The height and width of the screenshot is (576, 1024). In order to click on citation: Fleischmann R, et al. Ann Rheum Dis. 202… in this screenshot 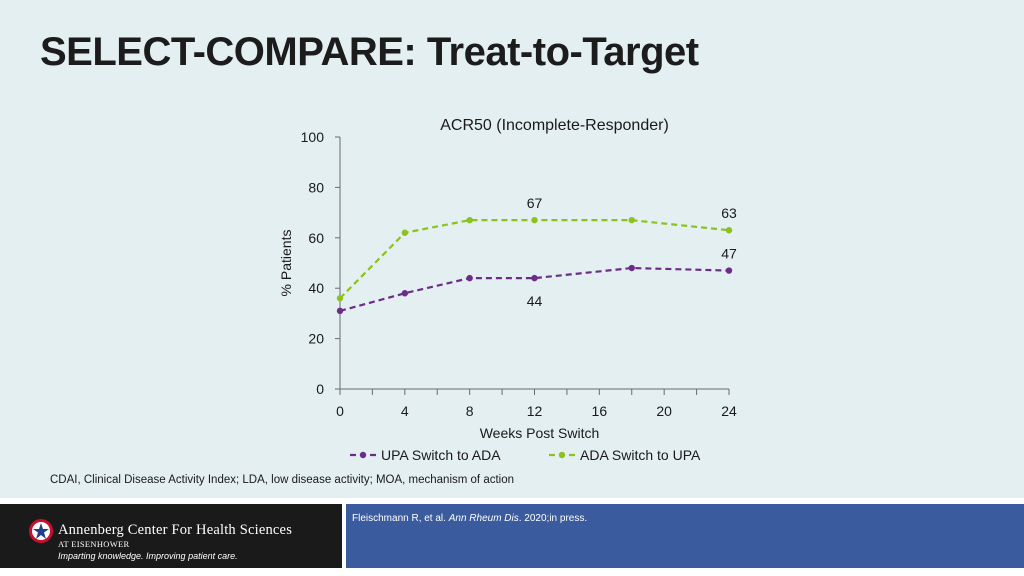, I will do `click(469, 518)`.